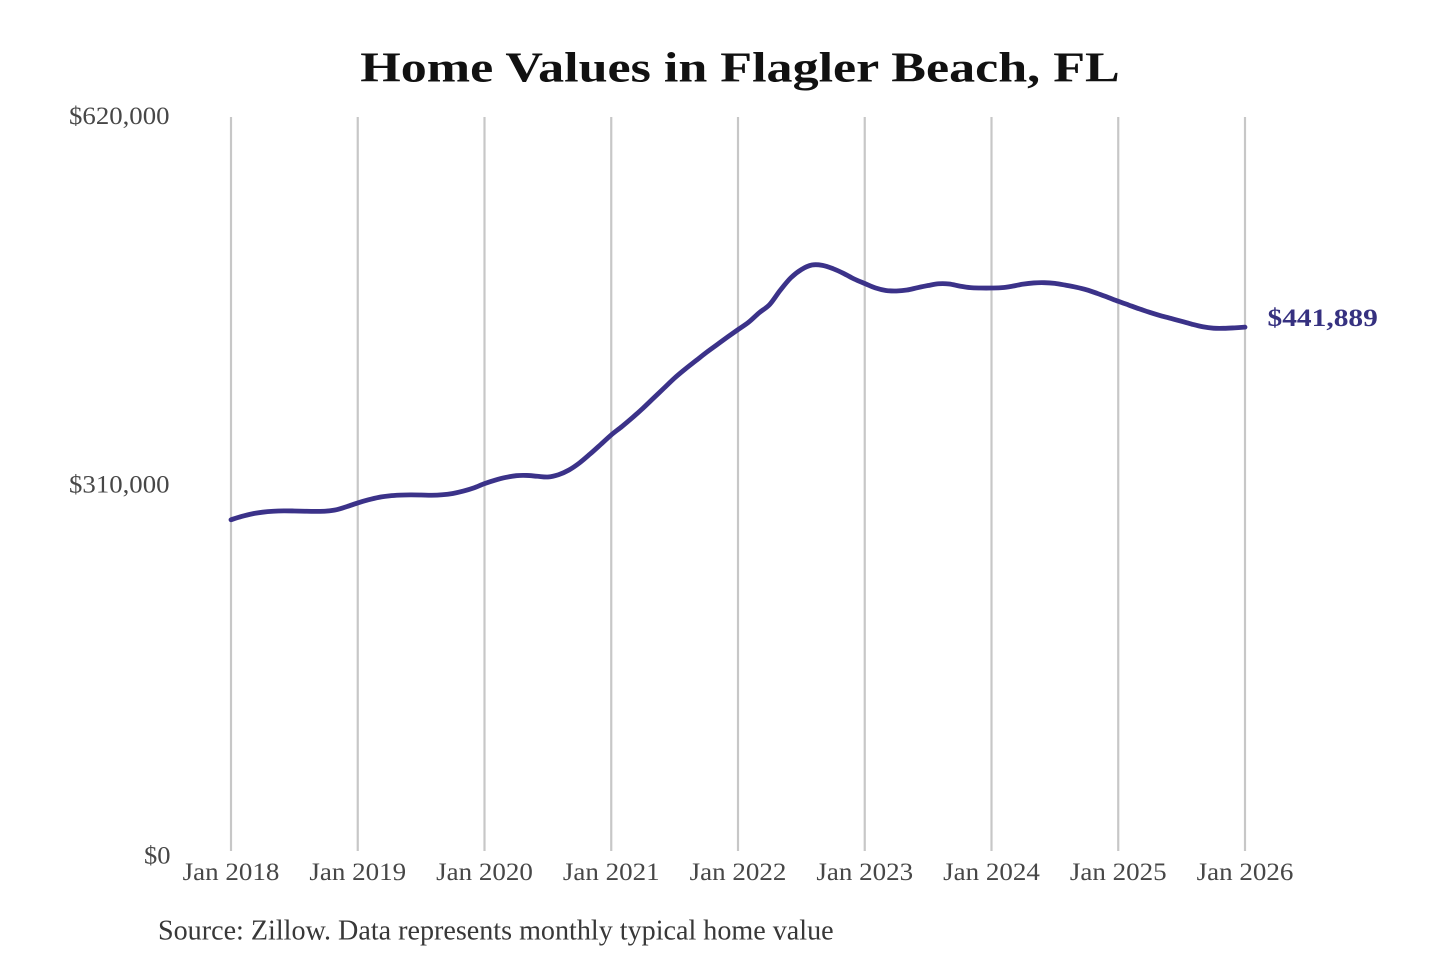 The image size is (1440, 960). I want to click on svg-text: Jan 2019, so click(357, 872).